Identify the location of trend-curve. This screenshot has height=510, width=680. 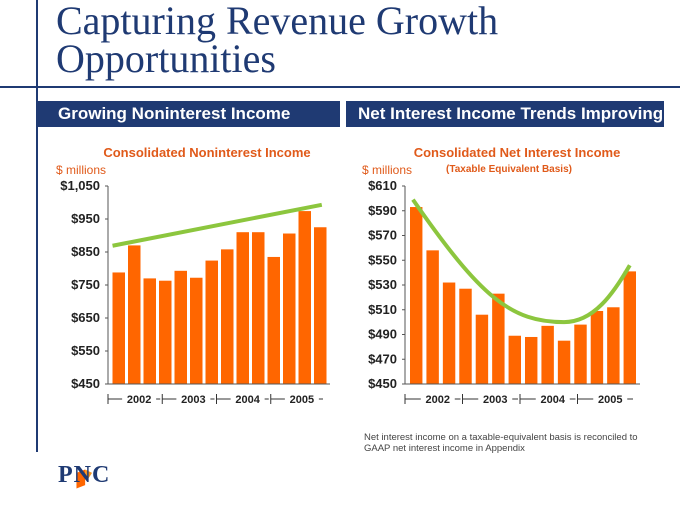
(521, 261).